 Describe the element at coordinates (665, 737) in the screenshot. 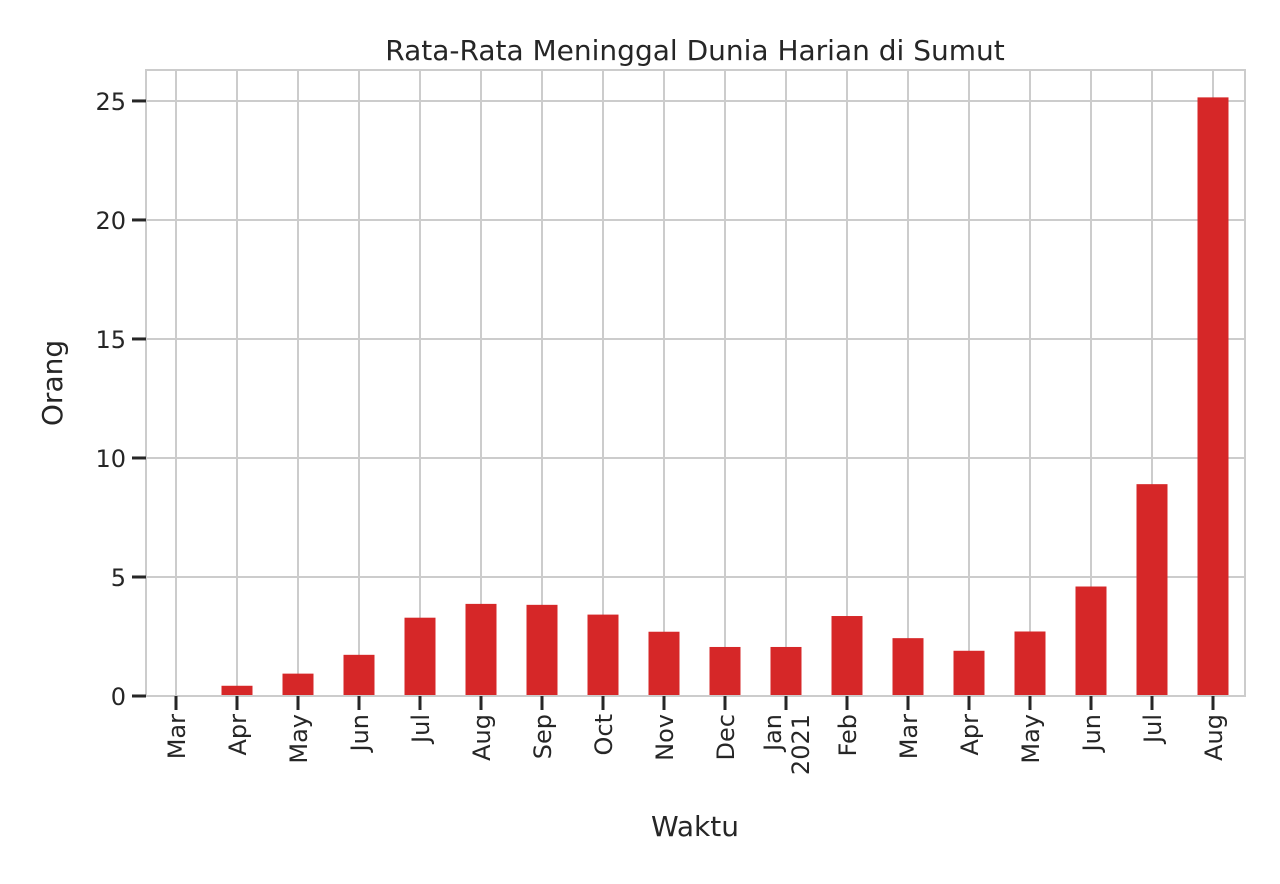

I see `x-tick-label: Nov` at that location.